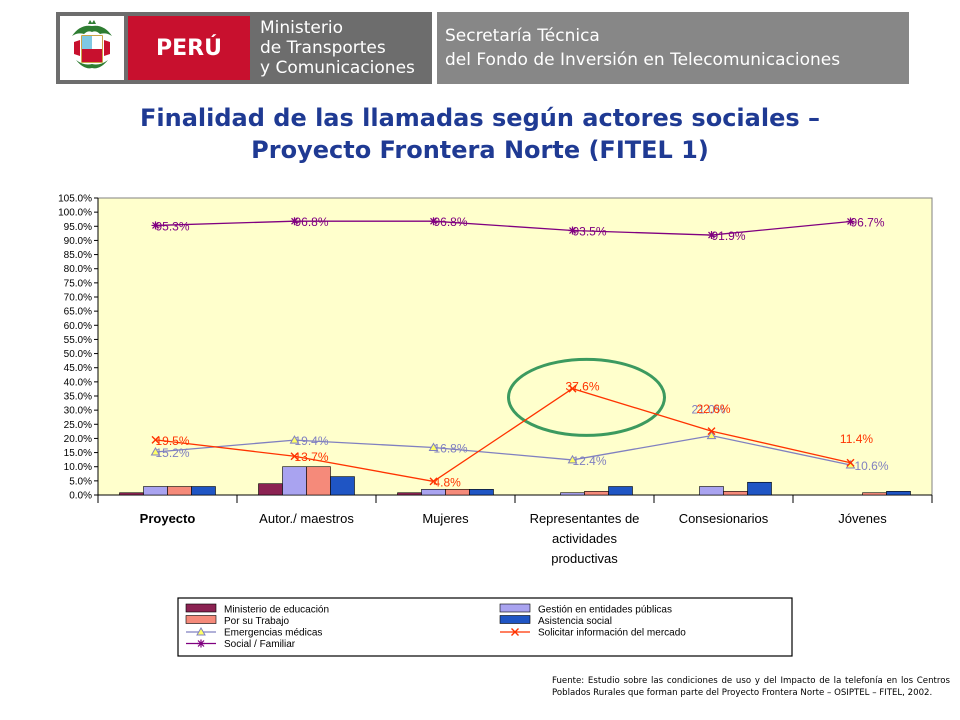  I want to click on y-tick-label: 55.0%, so click(78, 340).